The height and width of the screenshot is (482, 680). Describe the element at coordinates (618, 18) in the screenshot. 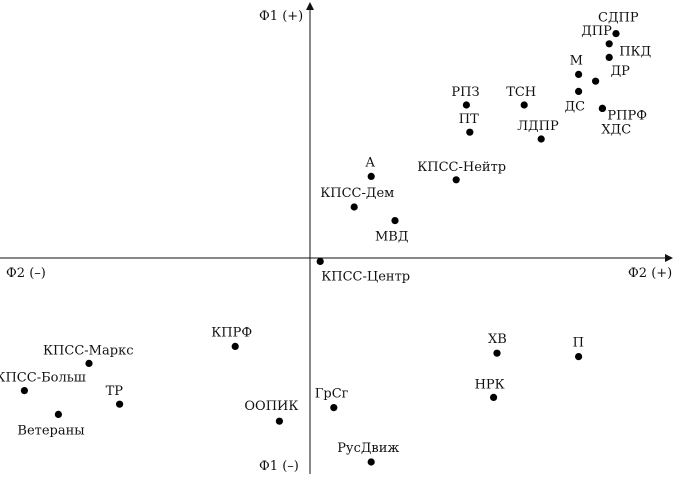

I see `point-label: СДПР` at that location.